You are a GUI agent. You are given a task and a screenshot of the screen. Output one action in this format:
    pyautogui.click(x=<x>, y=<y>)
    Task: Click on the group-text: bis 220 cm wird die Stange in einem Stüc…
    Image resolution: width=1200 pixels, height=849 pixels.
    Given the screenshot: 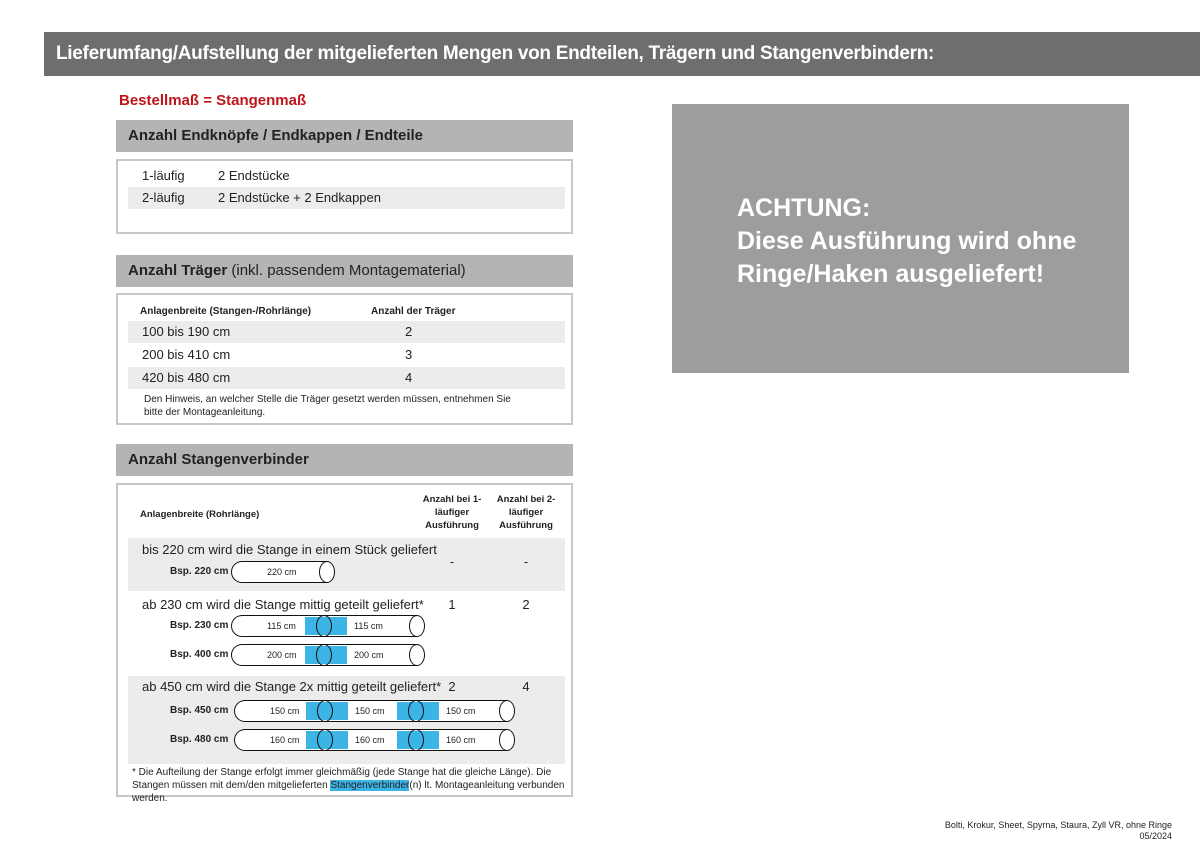 What is the action you would take?
    pyautogui.click(x=289, y=549)
    